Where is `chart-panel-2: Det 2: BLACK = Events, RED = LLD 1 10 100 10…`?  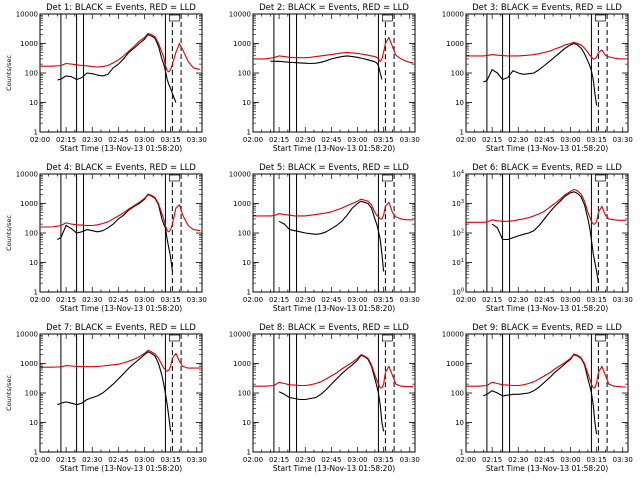
chart-panel-2: Det 2: BLACK = Events, RED = LLD 1 10 100 10… is located at coordinates (324, 78).